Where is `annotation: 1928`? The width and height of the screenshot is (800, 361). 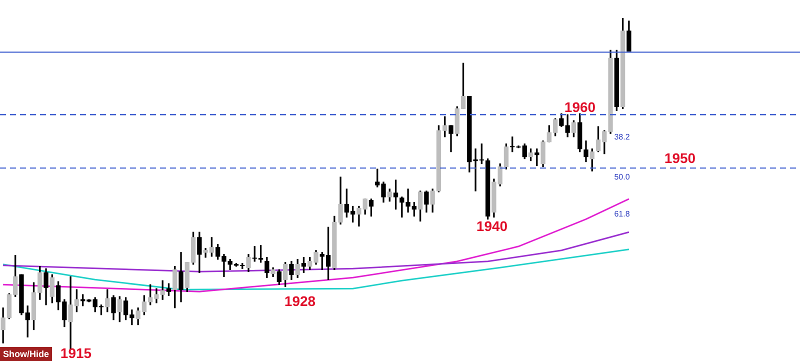 annotation: 1928 is located at coordinates (300, 301).